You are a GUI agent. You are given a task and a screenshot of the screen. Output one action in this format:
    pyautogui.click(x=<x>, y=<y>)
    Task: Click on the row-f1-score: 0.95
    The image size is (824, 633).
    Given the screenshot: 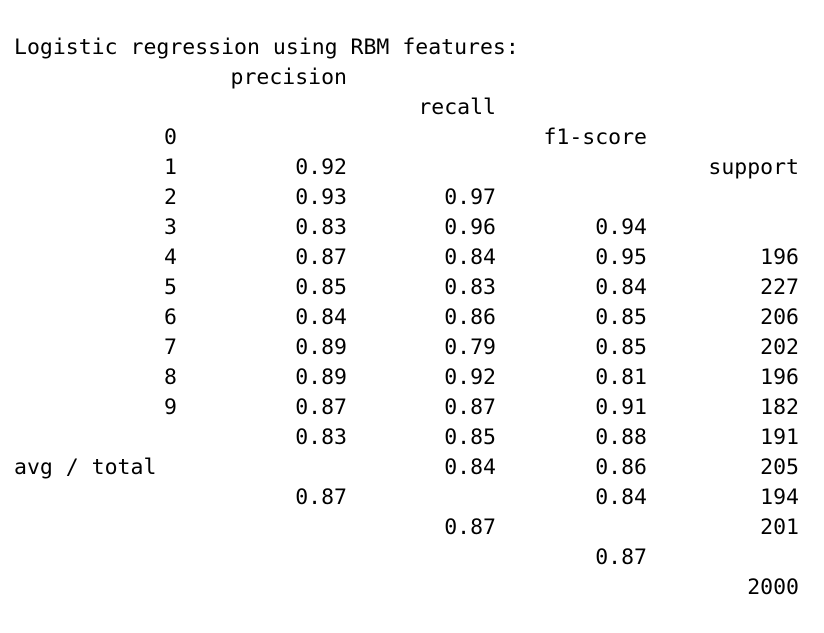 What is the action you would take?
    pyautogui.click(x=621, y=257)
    